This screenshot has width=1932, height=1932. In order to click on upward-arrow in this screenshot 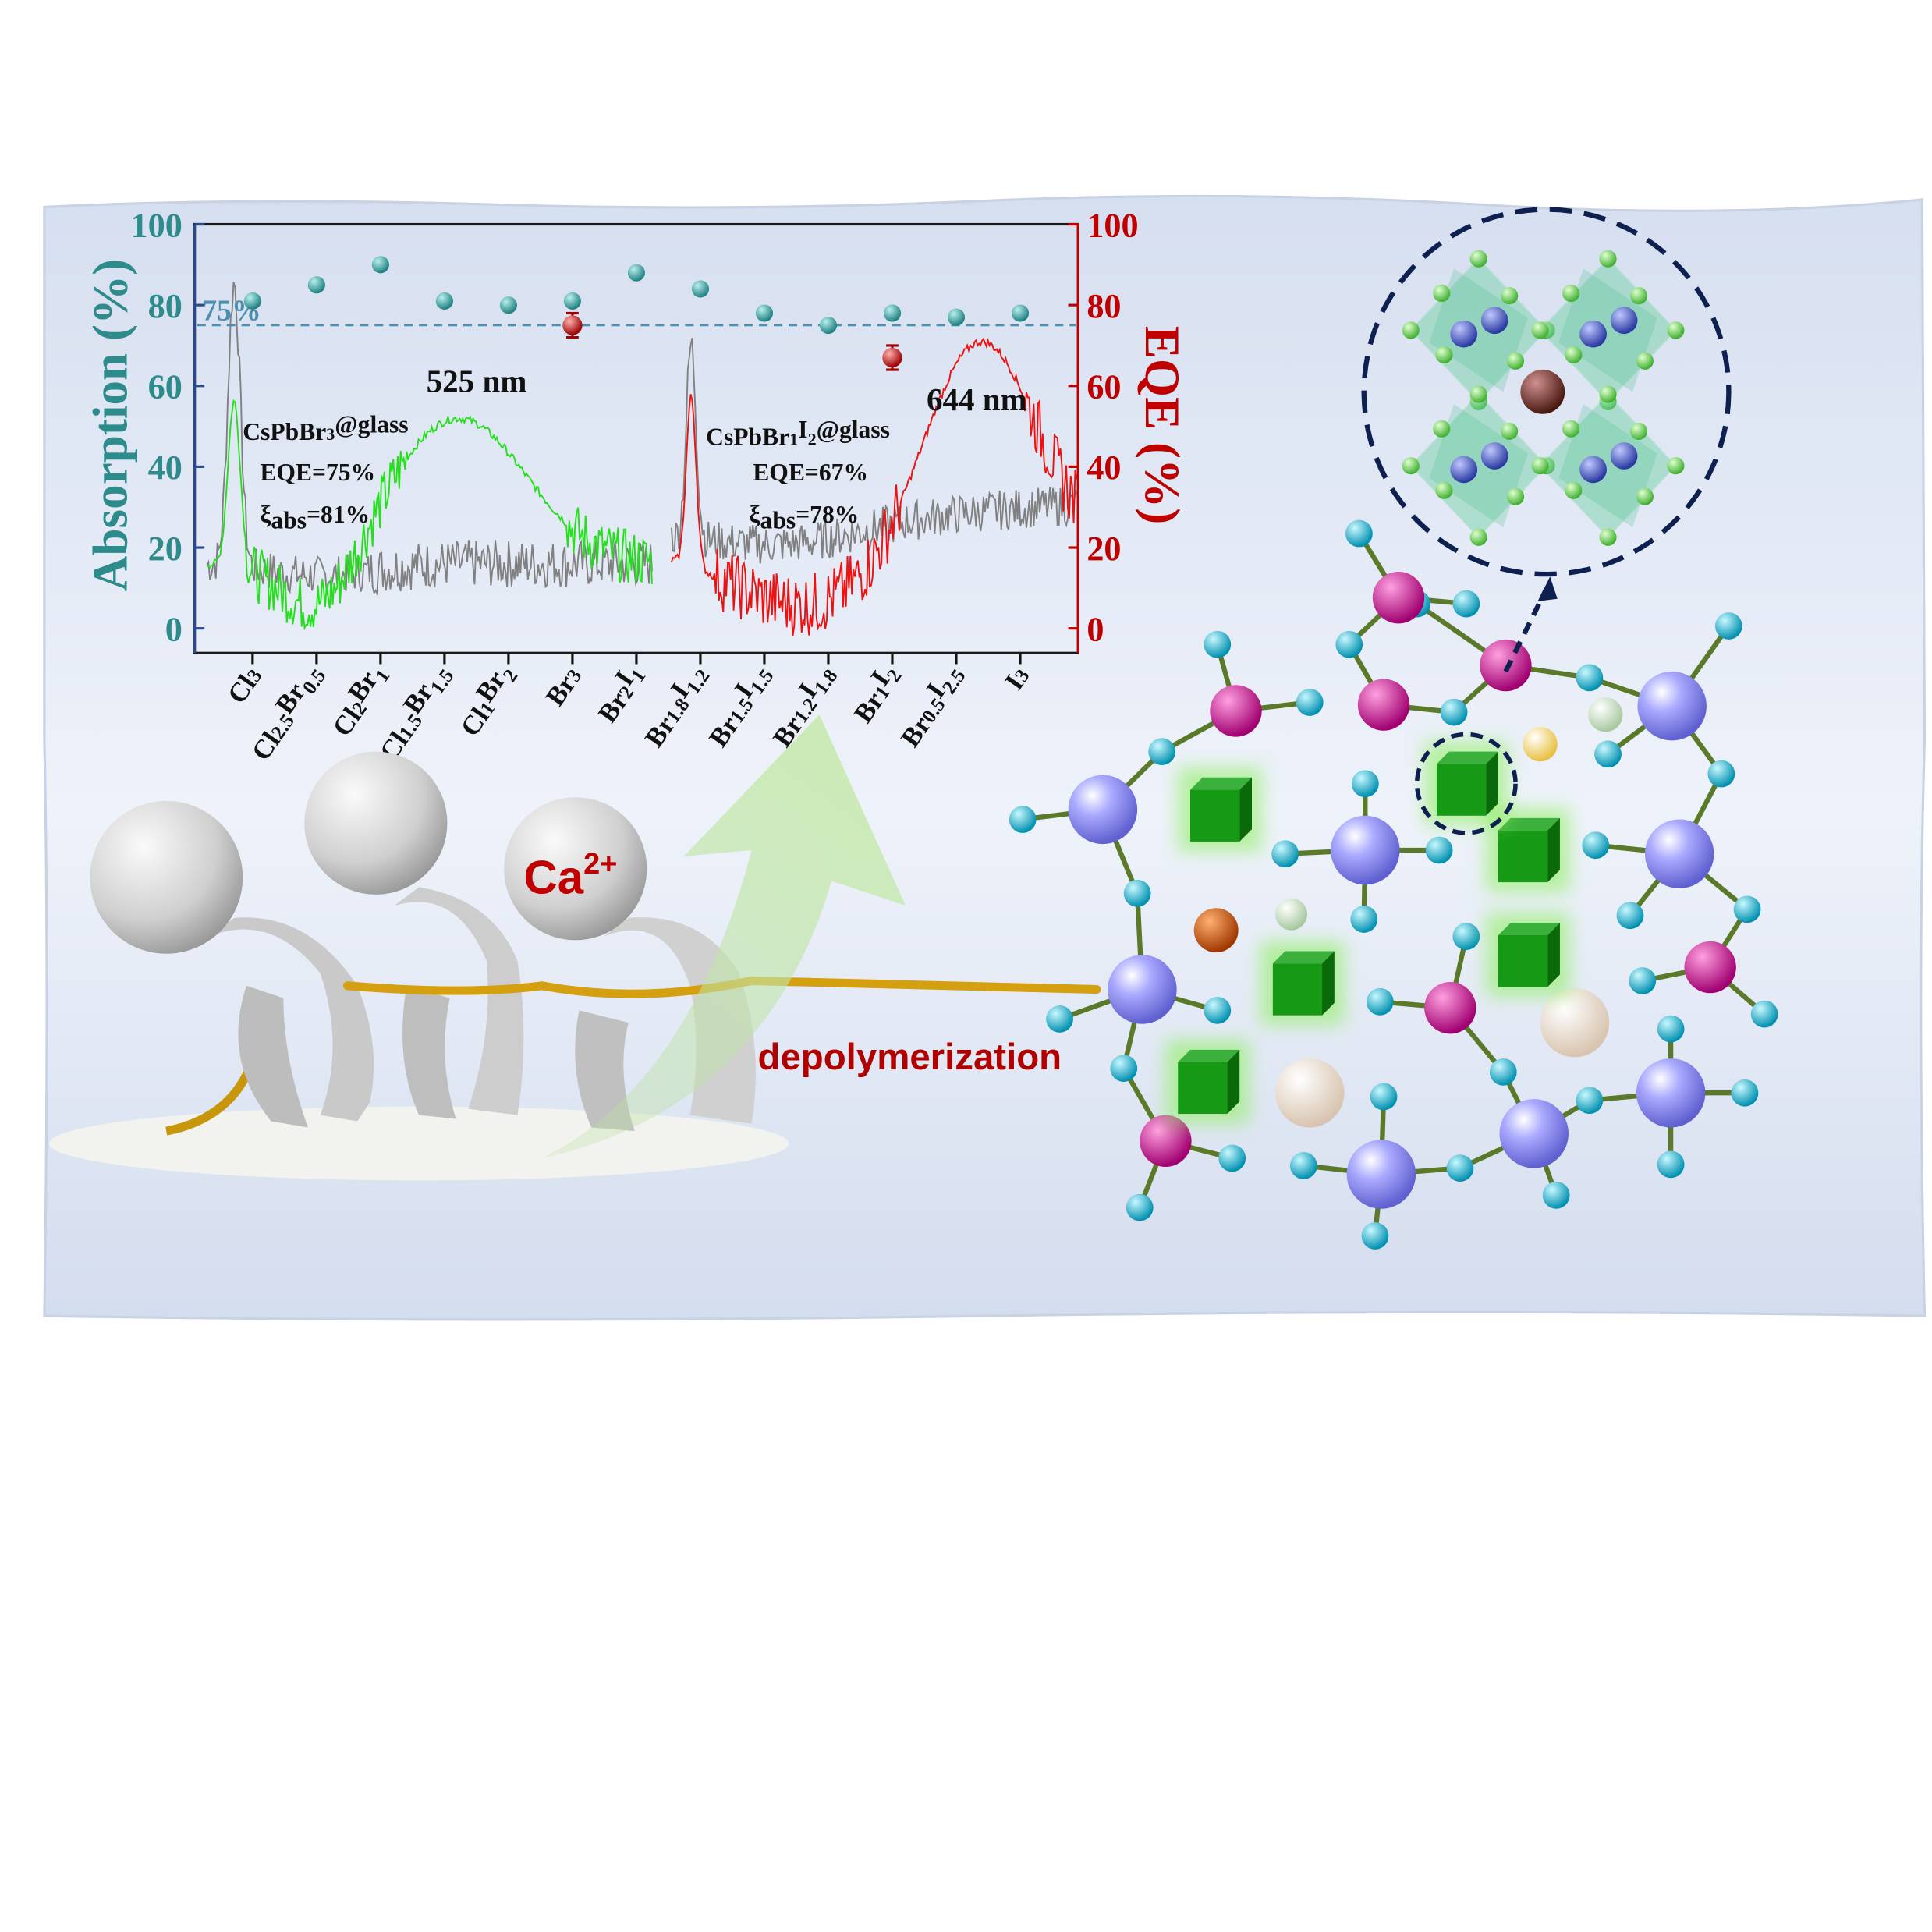, I will do `click(724, 936)`.